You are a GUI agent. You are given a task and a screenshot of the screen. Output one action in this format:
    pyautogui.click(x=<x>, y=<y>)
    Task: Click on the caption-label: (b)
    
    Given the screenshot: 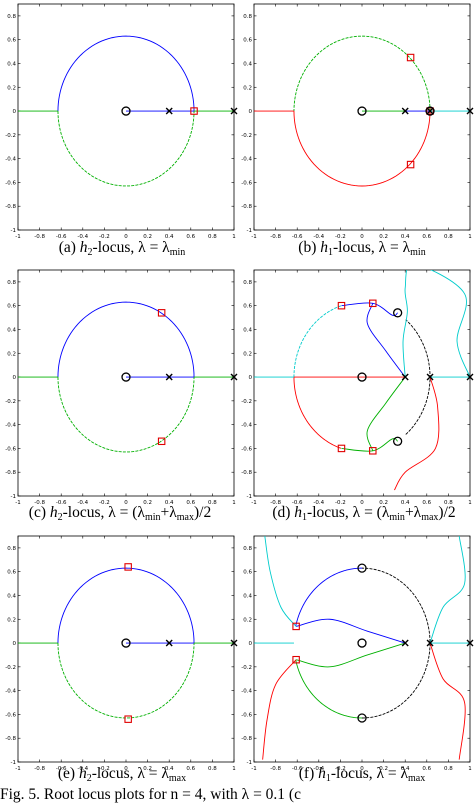 What is the action you would take?
    pyautogui.click(x=309, y=247)
    